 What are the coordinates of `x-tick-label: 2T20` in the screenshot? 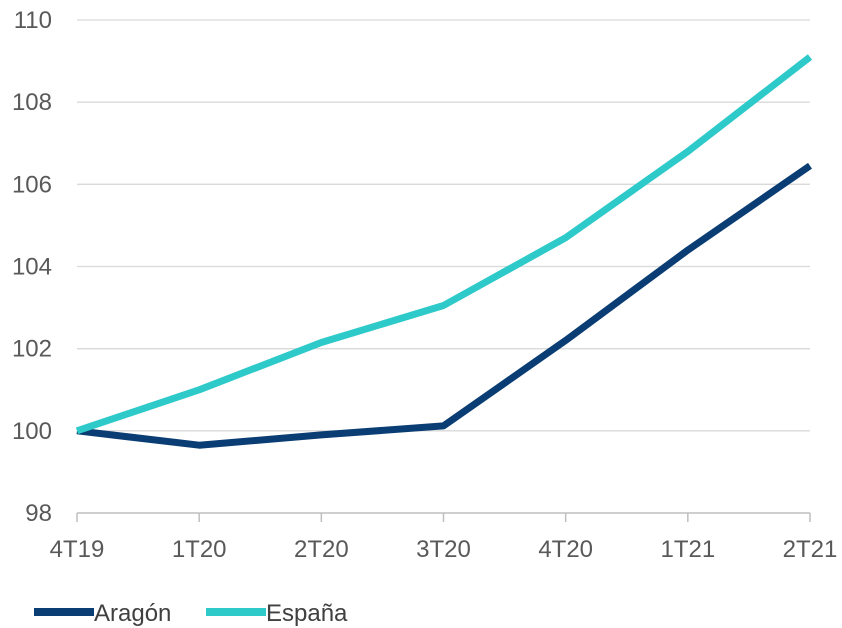 It's located at (321, 549).